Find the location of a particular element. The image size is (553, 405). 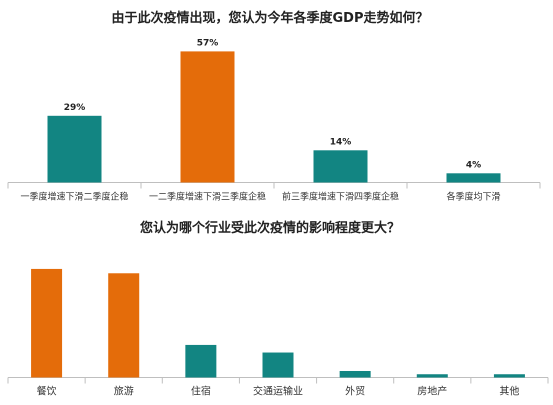

gdp-chart-category-label: 各季度均下滑 is located at coordinates (473, 197).